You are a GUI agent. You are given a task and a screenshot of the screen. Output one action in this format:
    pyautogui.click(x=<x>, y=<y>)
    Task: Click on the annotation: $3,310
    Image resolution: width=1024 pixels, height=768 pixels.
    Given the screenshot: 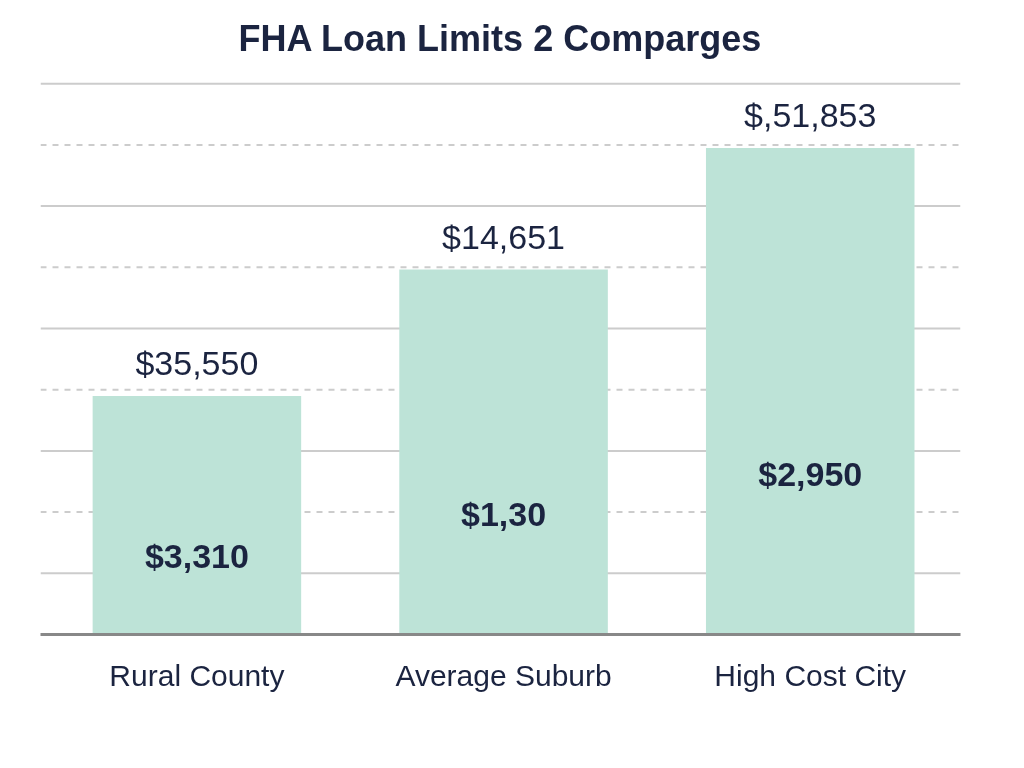 What is the action you would take?
    pyautogui.click(x=196, y=555)
    